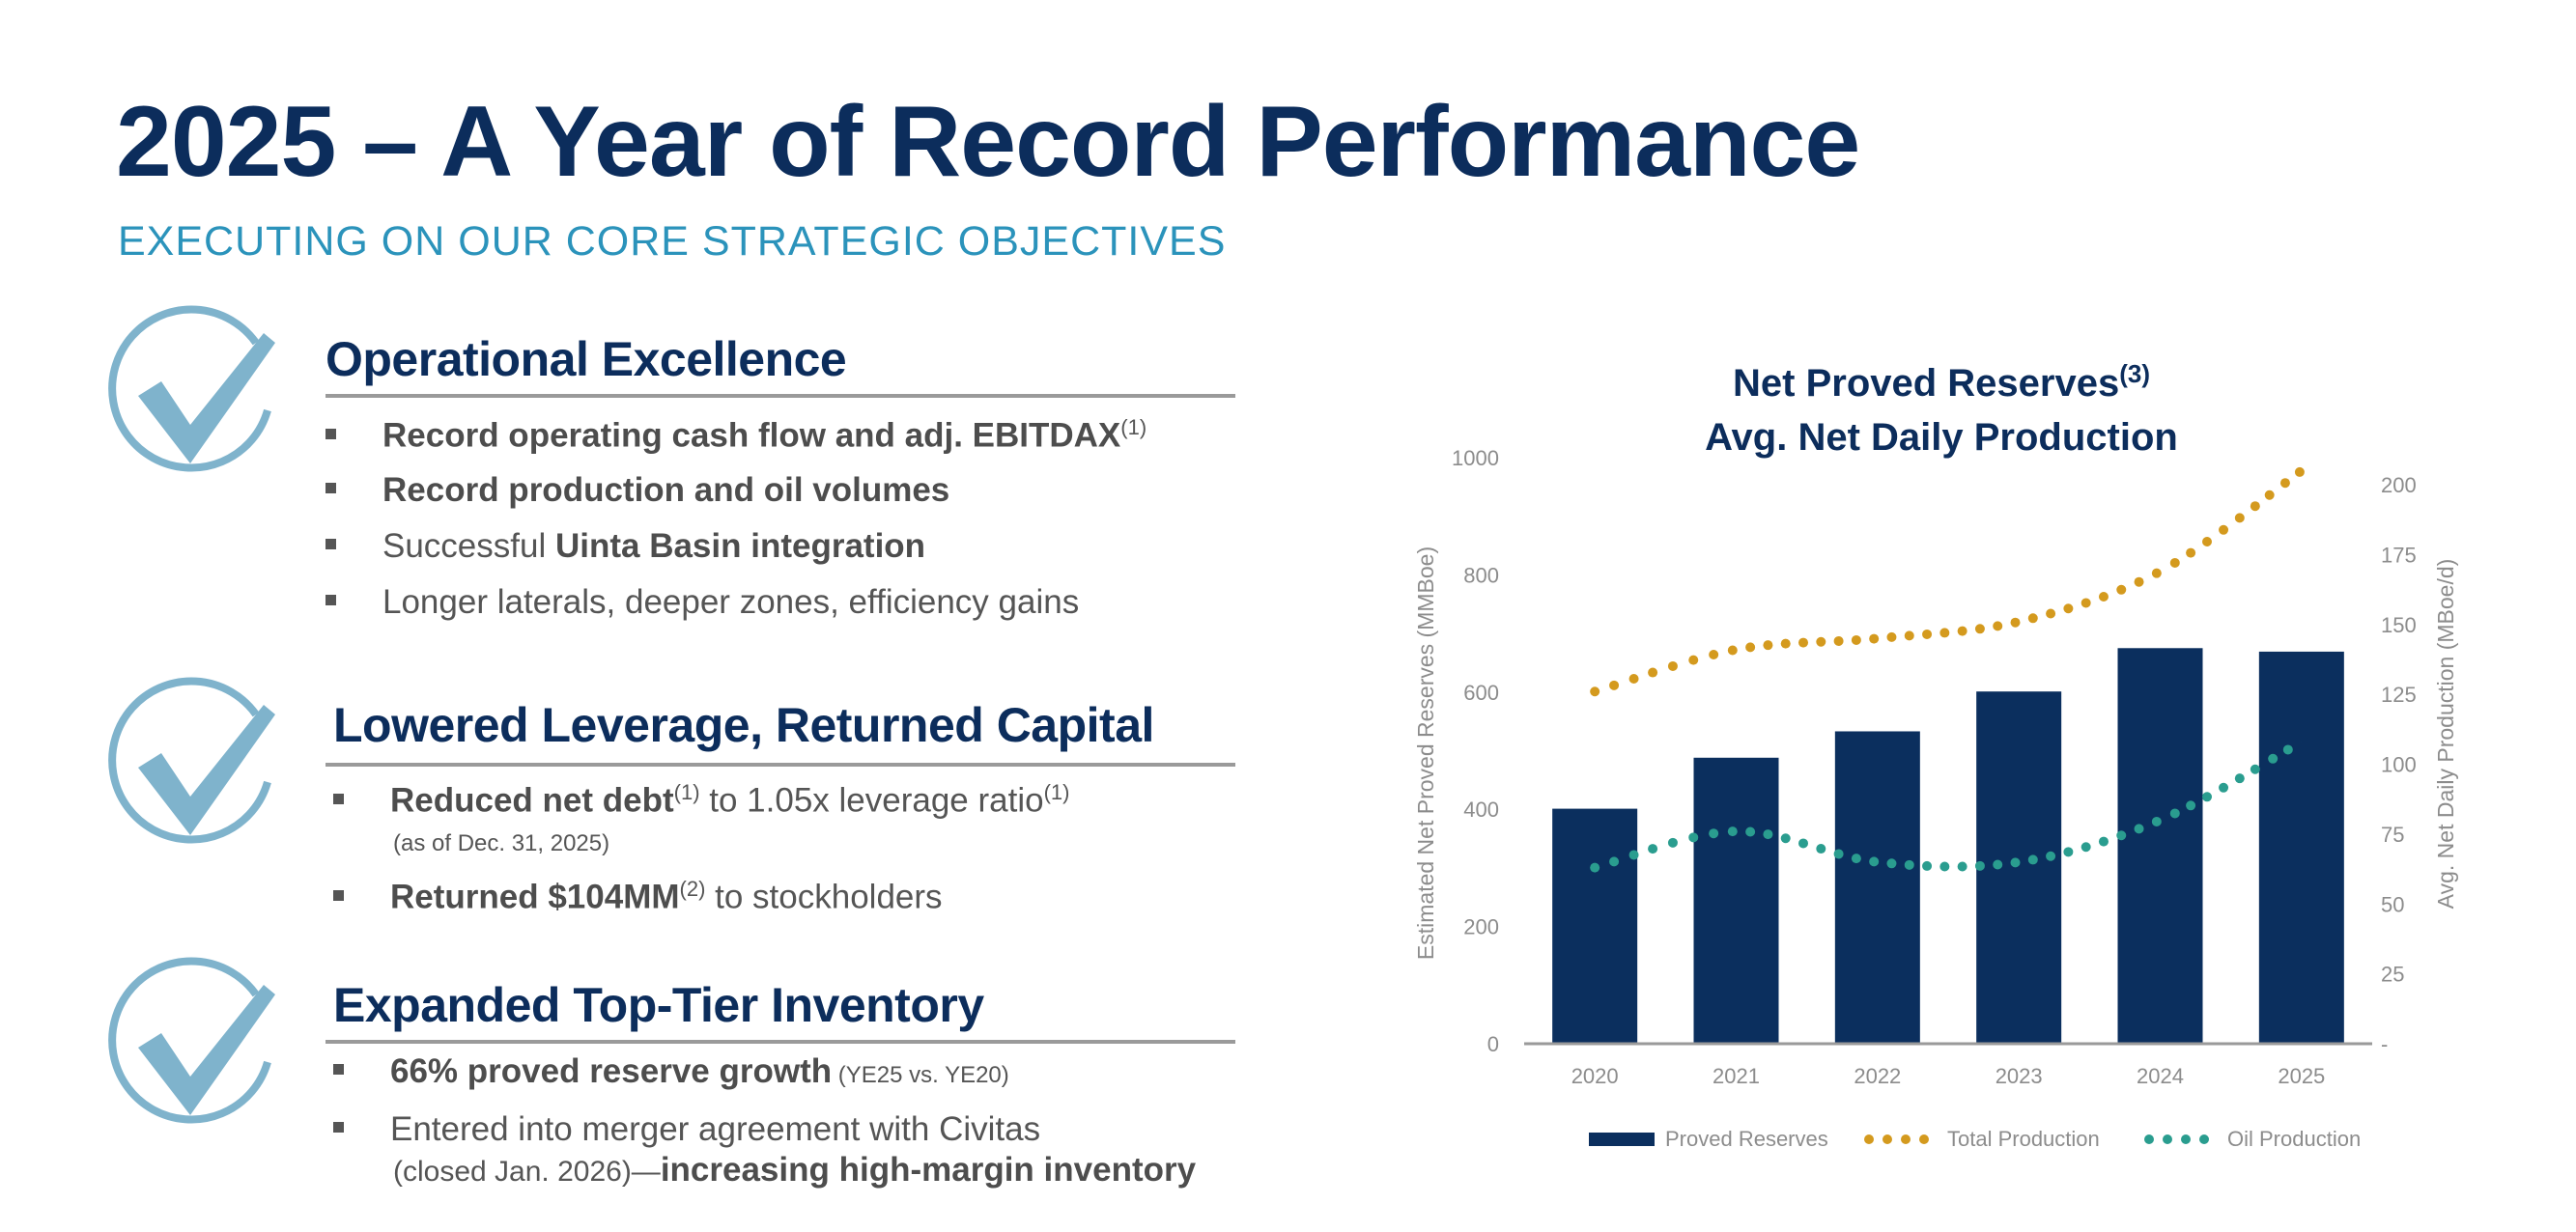 This screenshot has height=1232, width=2576. What do you see at coordinates (2392, 975) in the screenshot?
I see `y2-tick-label: 25` at bounding box center [2392, 975].